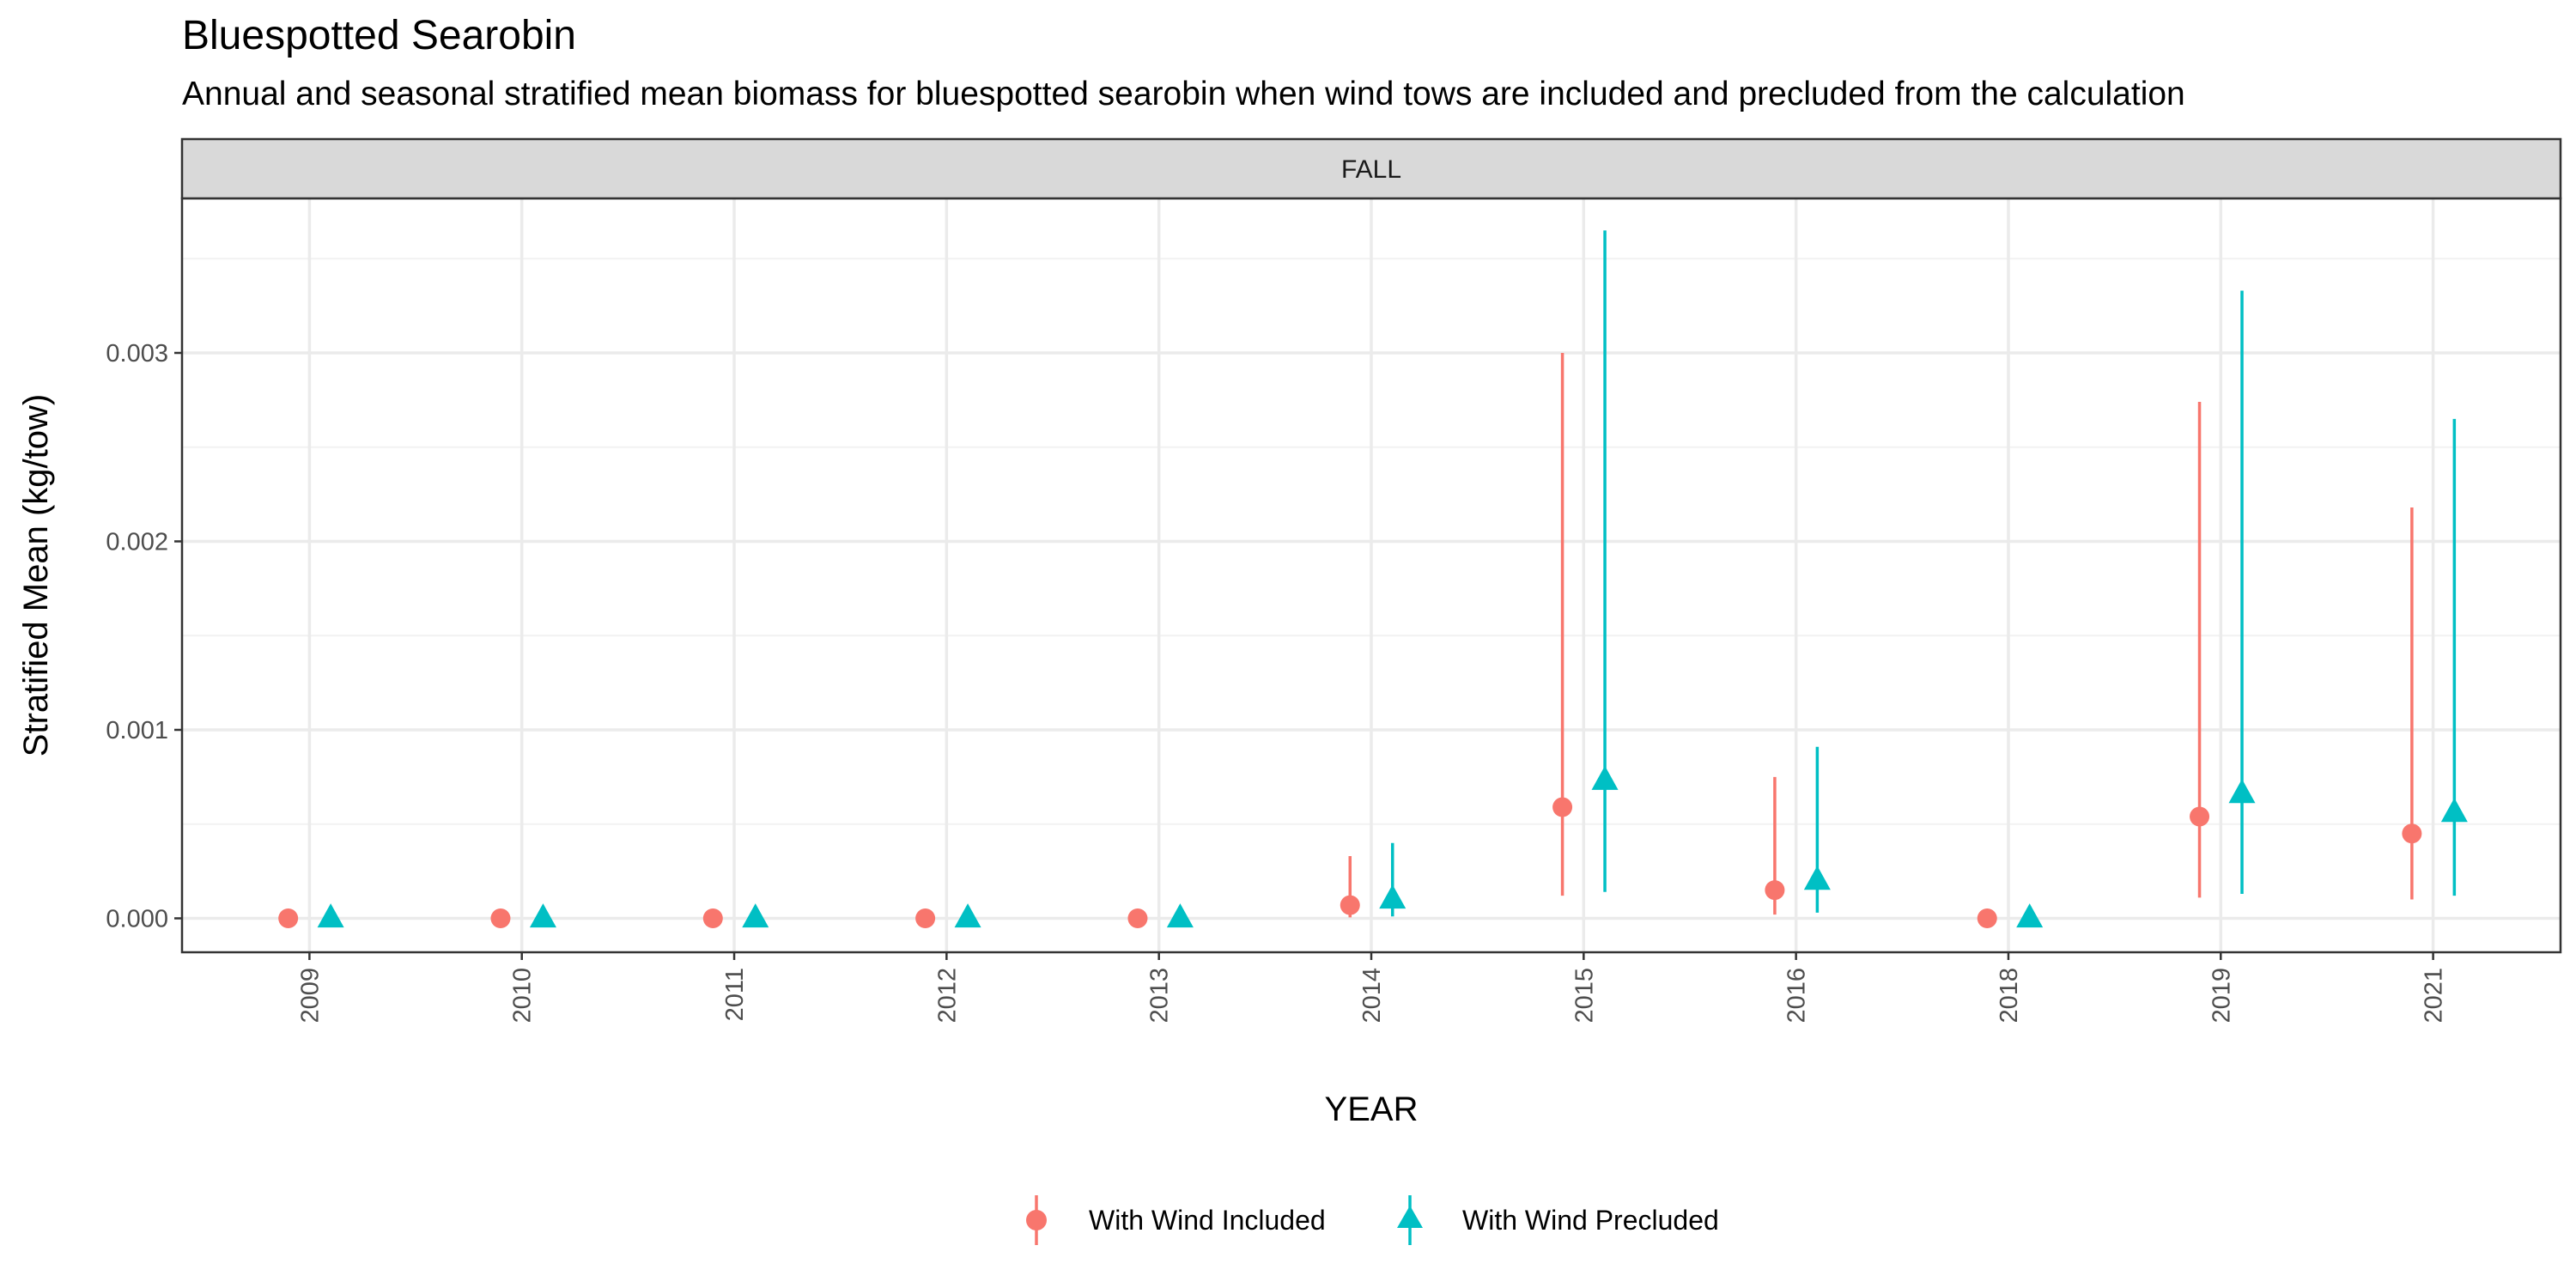 This screenshot has width=2576, height=1288. What do you see at coordinates (2434, 996) in the screenshot?
I see `x-tick-label: 2021` at bounding box center [2434, 996].